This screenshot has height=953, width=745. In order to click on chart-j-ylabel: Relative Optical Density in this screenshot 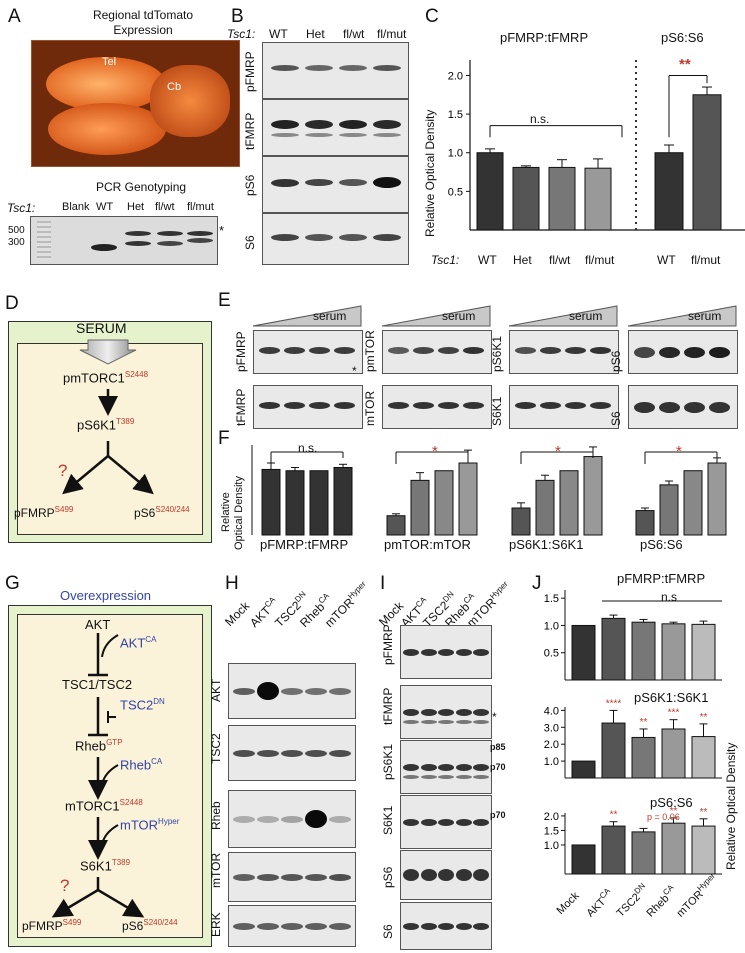, I will do `click(731, 806)`.